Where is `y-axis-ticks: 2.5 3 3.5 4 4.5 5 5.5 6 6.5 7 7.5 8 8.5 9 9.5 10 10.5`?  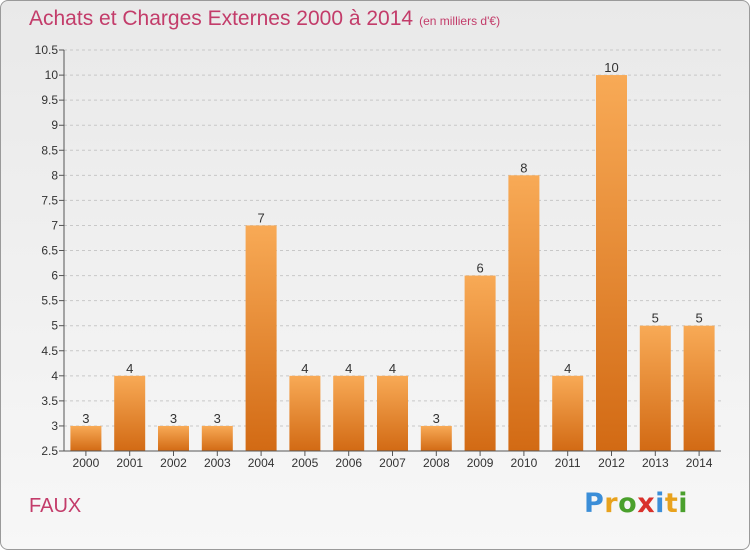
y-axis-ticks: 2.5 3 3.5 4 4.5 5 5.5 6 6.5 7 7.5 8 8.5 9 9.5 10 10.5 is located at coordinates (49, 250).